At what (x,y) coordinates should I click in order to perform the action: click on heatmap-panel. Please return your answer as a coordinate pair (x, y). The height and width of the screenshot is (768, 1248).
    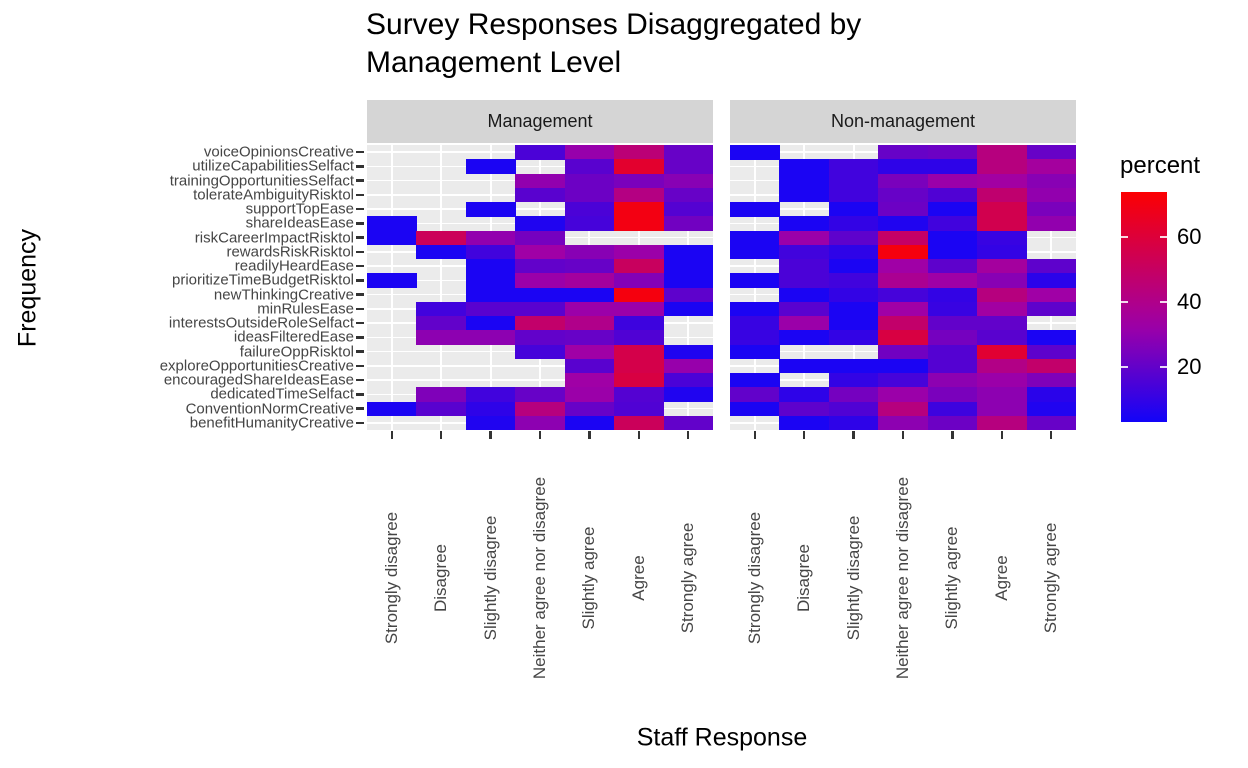
    Looking at the image, I should click on (903, 287).